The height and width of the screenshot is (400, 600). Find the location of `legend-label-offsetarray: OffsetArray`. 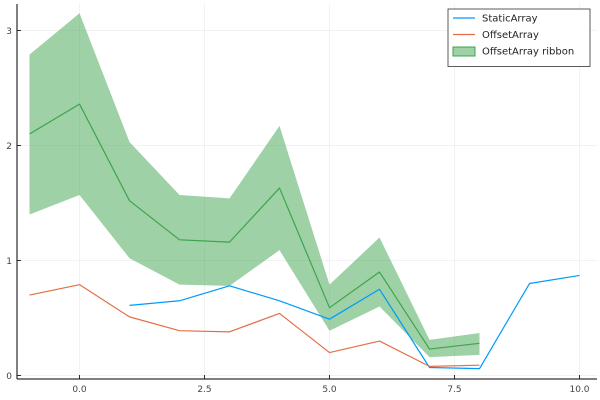

legend-label-offsetarray: OffsetArray is located at coordinates (510, 35).